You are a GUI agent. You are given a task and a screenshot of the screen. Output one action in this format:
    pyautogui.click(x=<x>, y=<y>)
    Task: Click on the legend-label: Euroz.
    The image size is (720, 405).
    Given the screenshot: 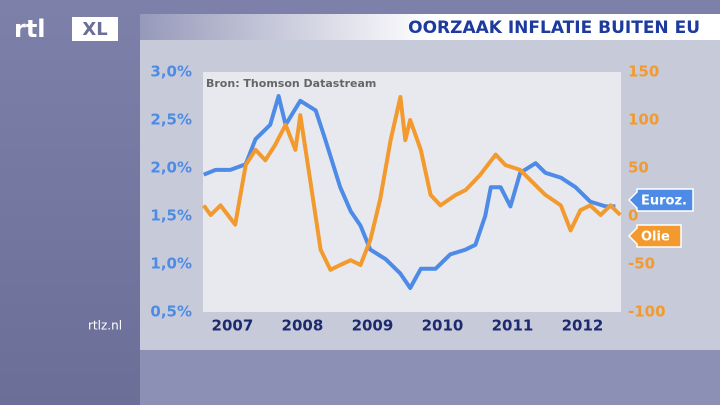 What is the action you would take?
    pyautogui.click(x=664, y=201)
    